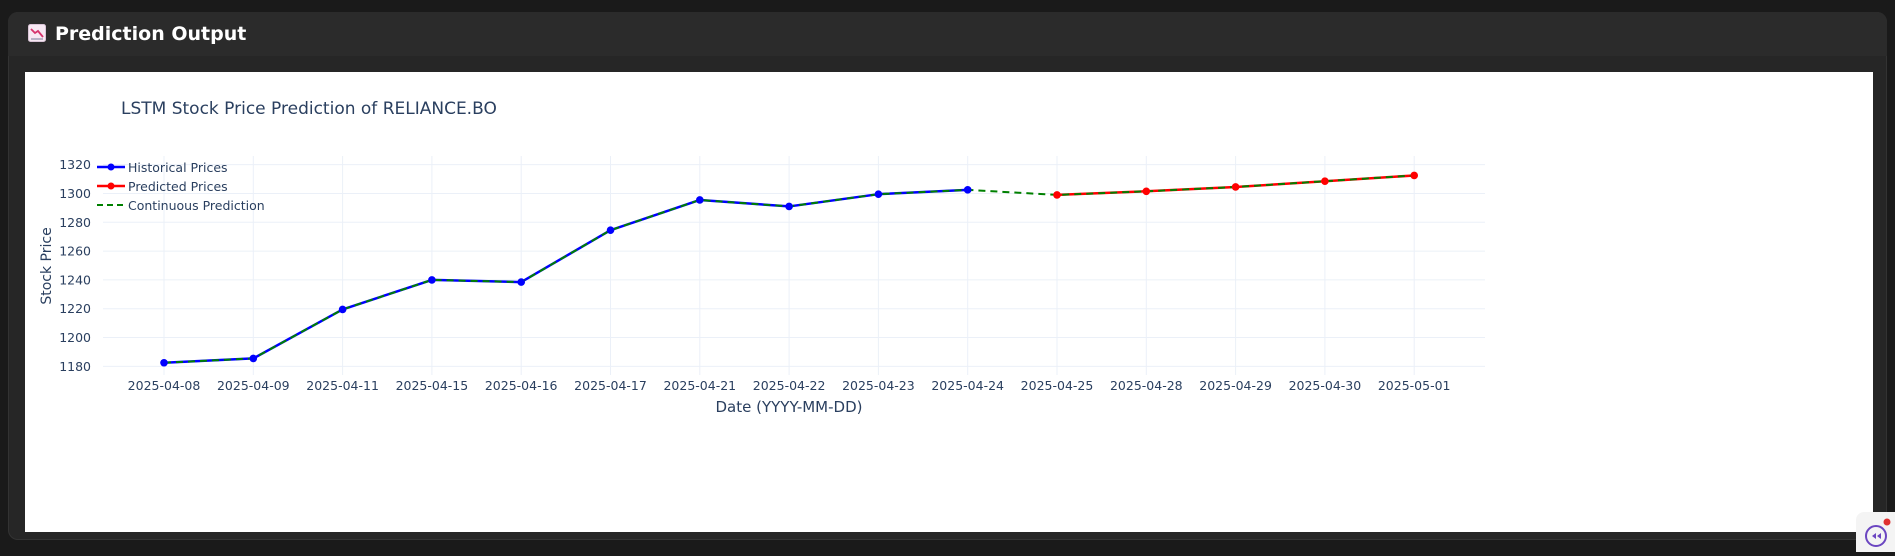 The height and width of the screenshot is (556, 1895). What do you see at coordinates (1414, 385) in the screenshot?
I see `x-tick-label: 2025-05-01` at bounding box center [1414, 385].